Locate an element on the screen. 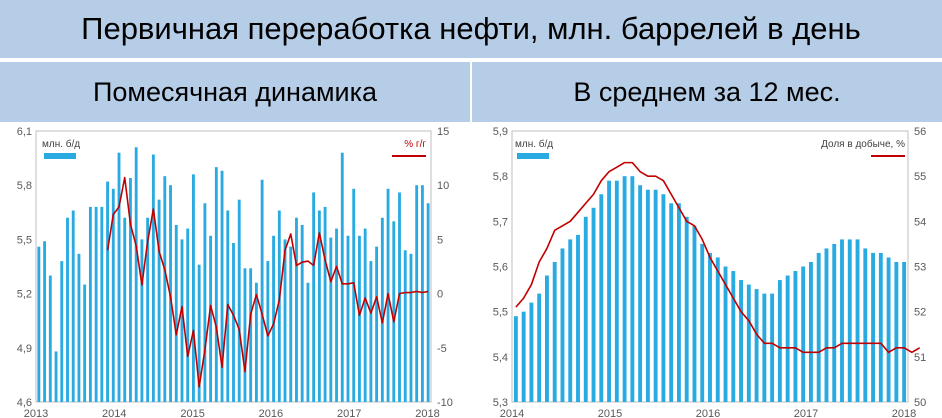  right-axis-tick-label: 5 is located at coordinates (440, 240).